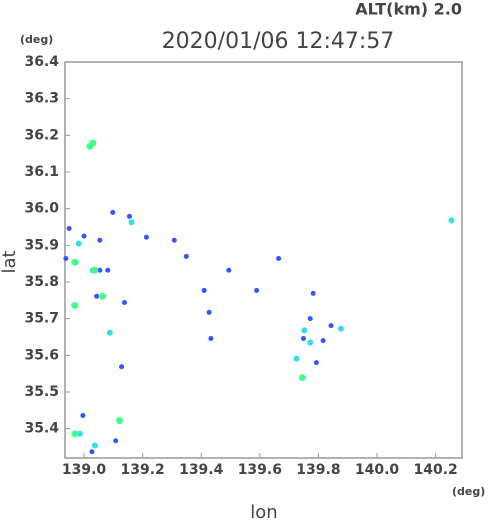 Image resolution: width=490 pixels, height=525 pixels. I want to click on y-tick-label: 35.6, so click(41, 355).